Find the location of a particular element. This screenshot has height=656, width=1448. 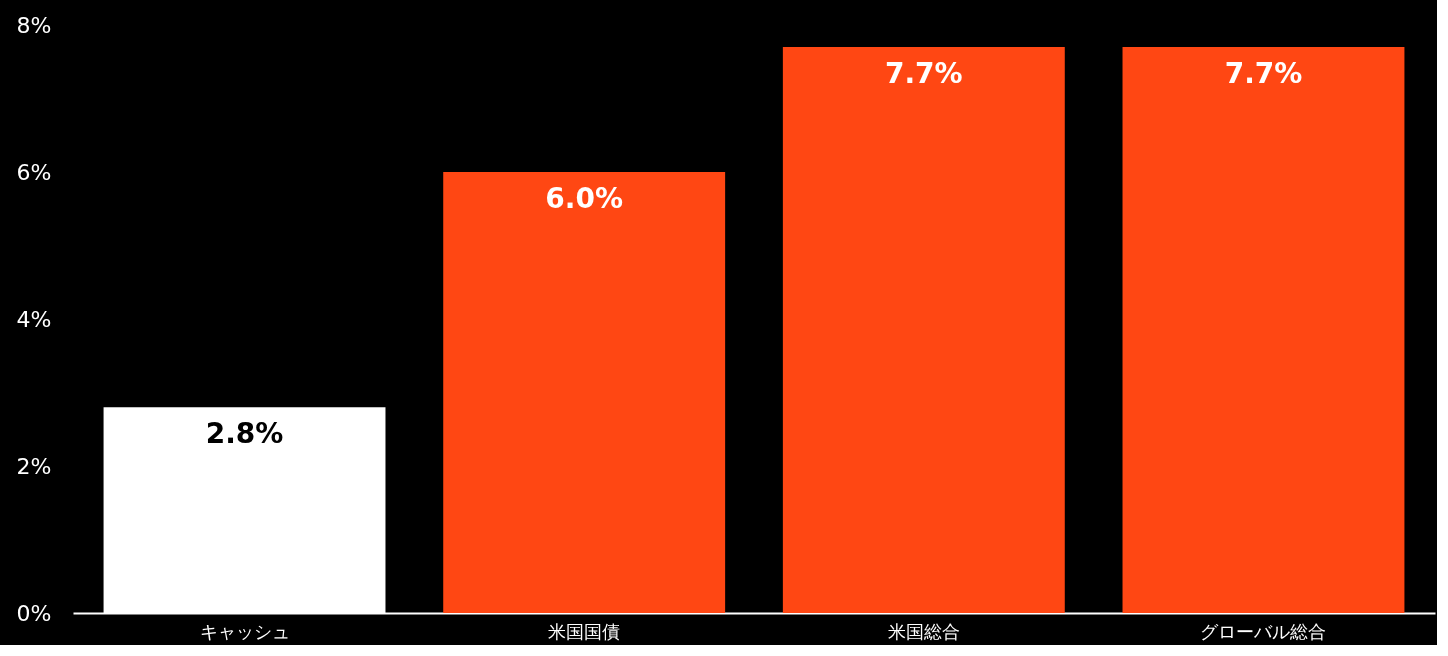

x-tick-label: キャッシュ is located at coordinates (244, 631).